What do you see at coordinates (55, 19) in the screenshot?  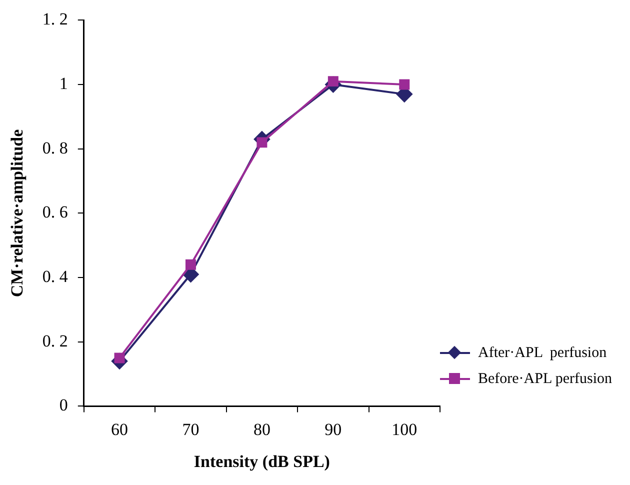 I see `y-tick-label: 1. 2` at bounding box center [55, 19].